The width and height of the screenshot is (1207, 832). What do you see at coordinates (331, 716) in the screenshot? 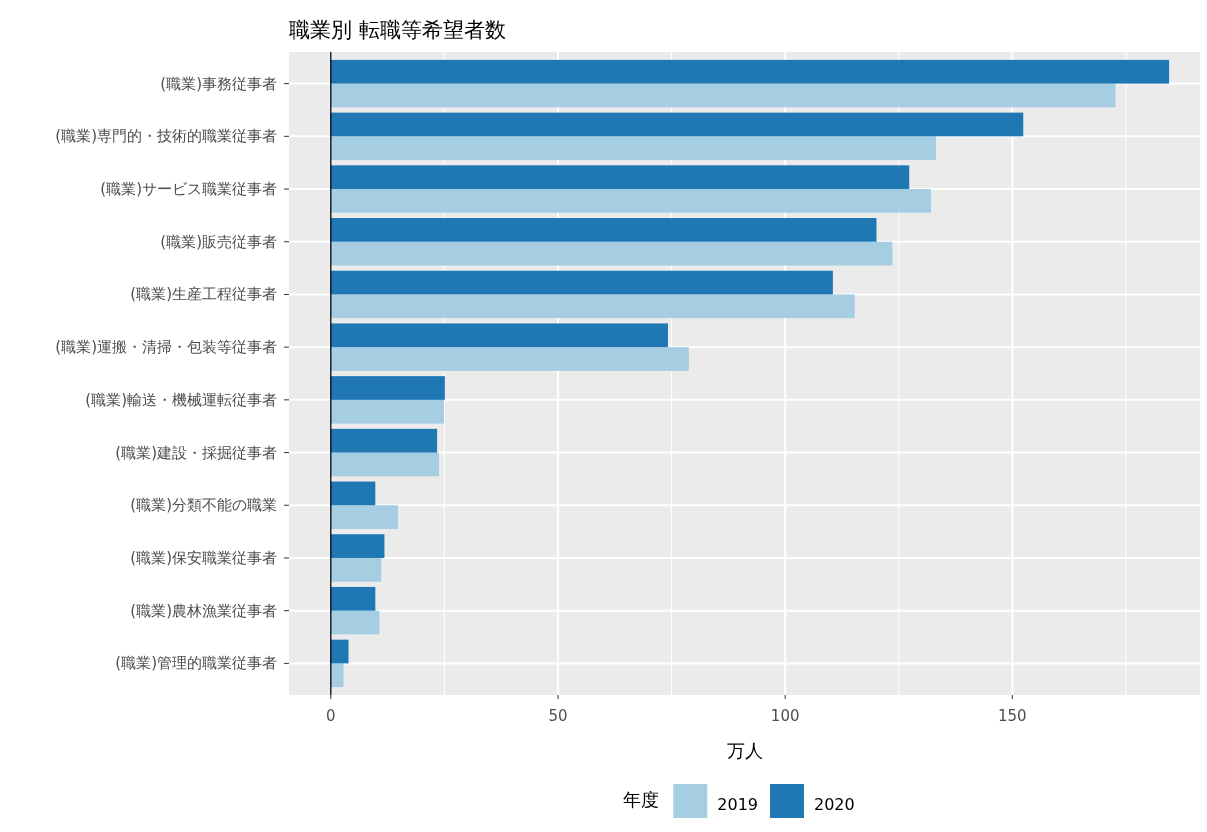
I see `x-tick-label: 0` at bounding box center [331, 716].